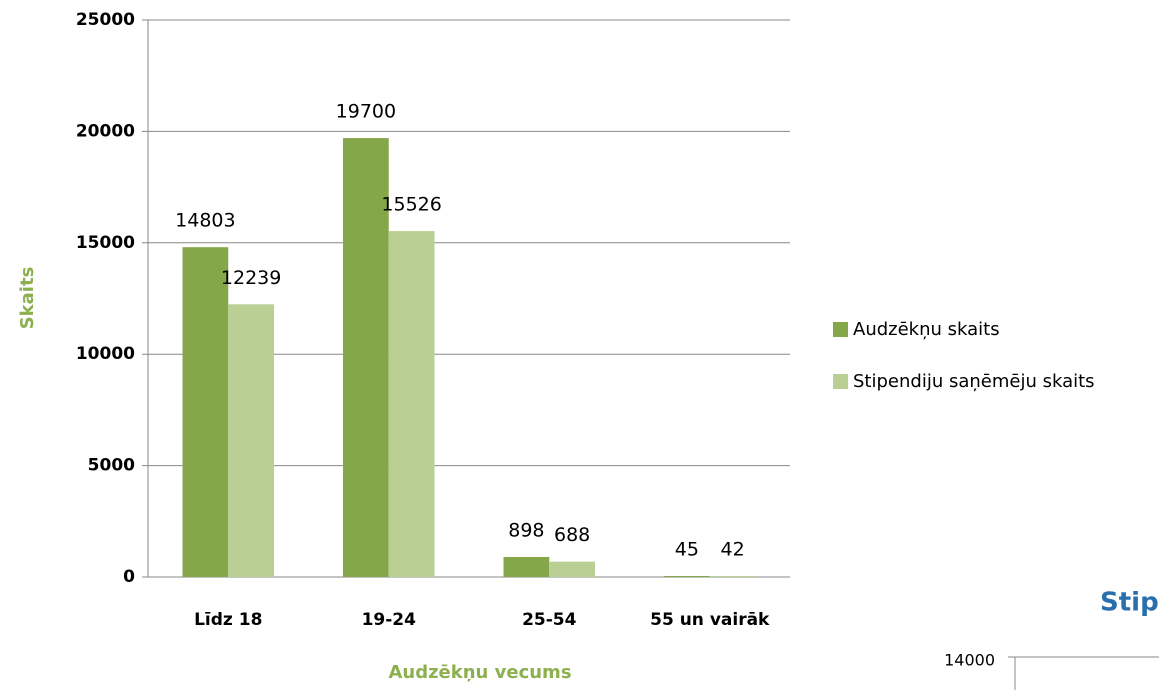 This screenshot has height=690, width=1159. I want to click on legend-label: Audzēkņu skaits, so click(926, 329).